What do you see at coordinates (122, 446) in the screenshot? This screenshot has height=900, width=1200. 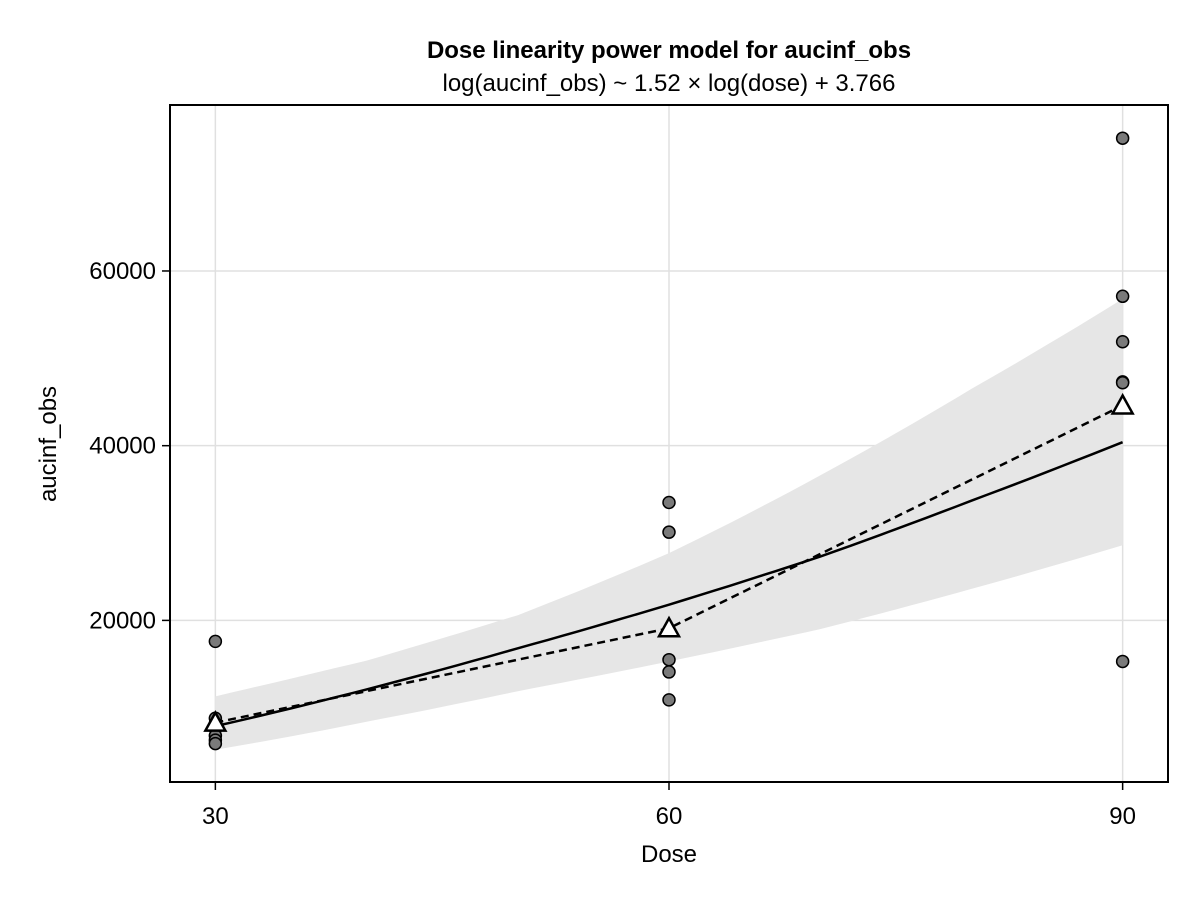 I see `y-tick-label: 40000` at bounding box center [122, 446].